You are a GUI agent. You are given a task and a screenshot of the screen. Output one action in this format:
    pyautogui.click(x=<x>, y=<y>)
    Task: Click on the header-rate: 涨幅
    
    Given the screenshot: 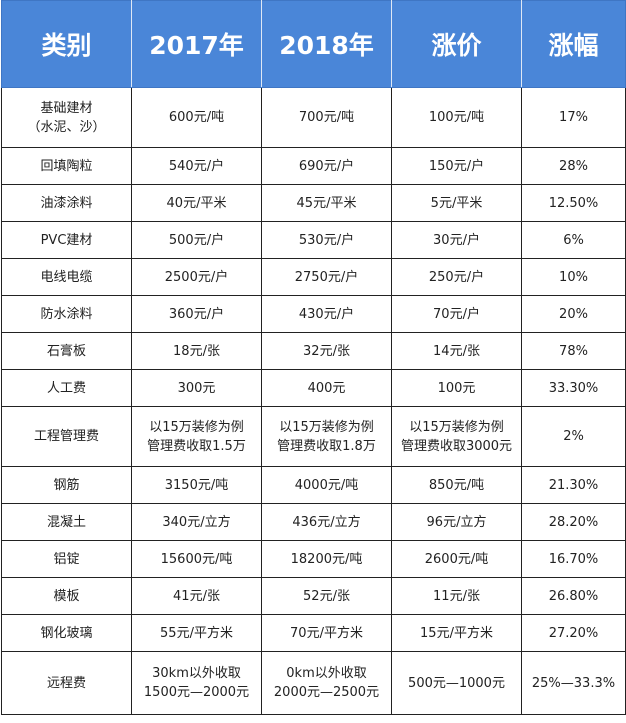 What is the action you would take?
    pyautogui.click(x=573, y=44)
    